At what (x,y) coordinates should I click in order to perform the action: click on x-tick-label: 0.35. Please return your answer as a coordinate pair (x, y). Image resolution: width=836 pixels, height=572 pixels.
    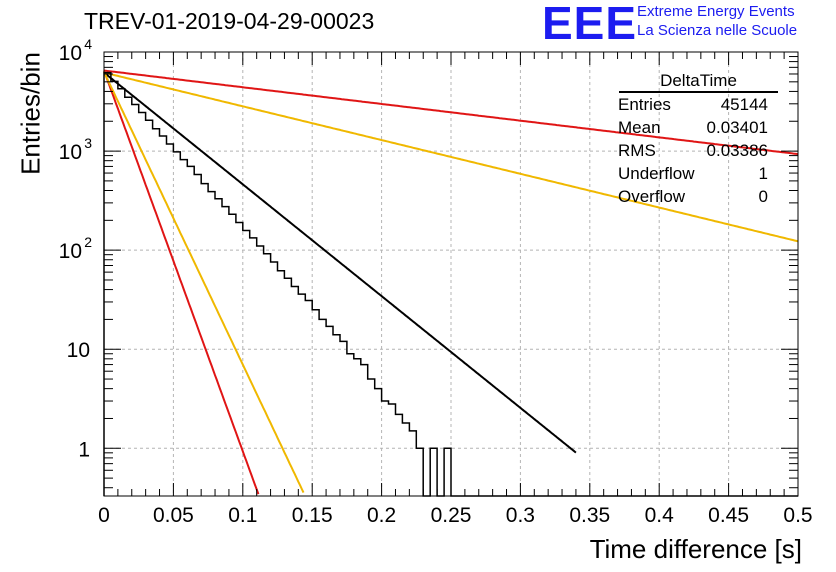
    Looking at the image, I should click on (589, 515).